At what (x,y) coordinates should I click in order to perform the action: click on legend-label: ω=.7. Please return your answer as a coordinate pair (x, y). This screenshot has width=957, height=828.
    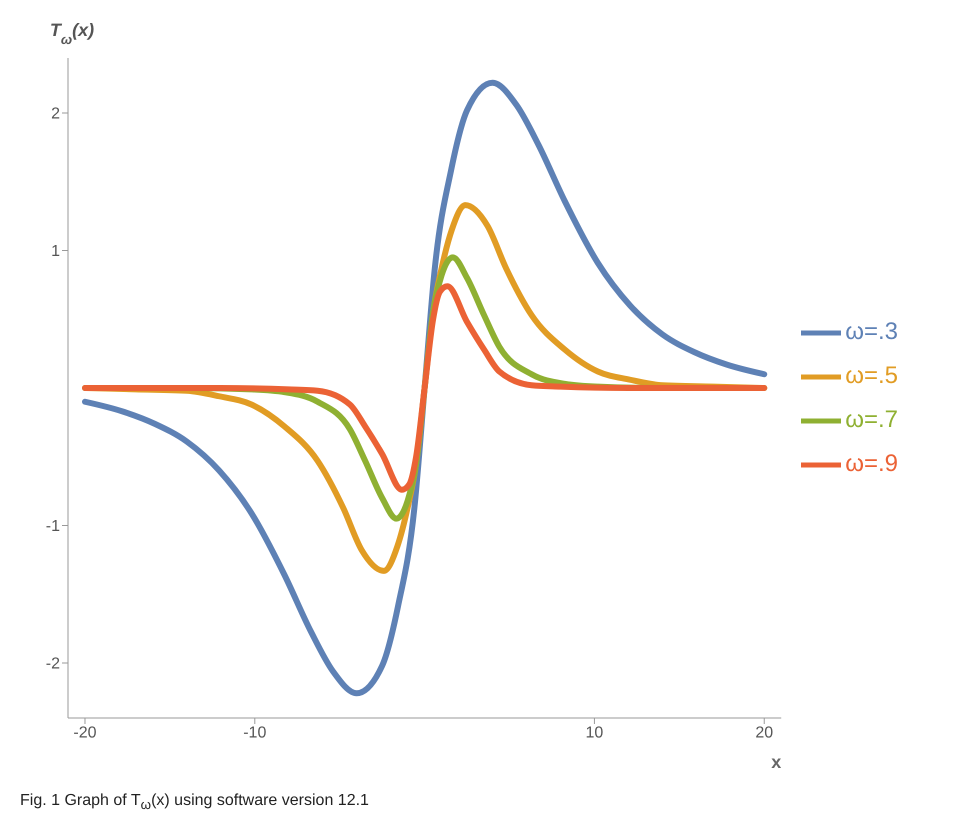
    Looking at the image, I should click on (871, 419).